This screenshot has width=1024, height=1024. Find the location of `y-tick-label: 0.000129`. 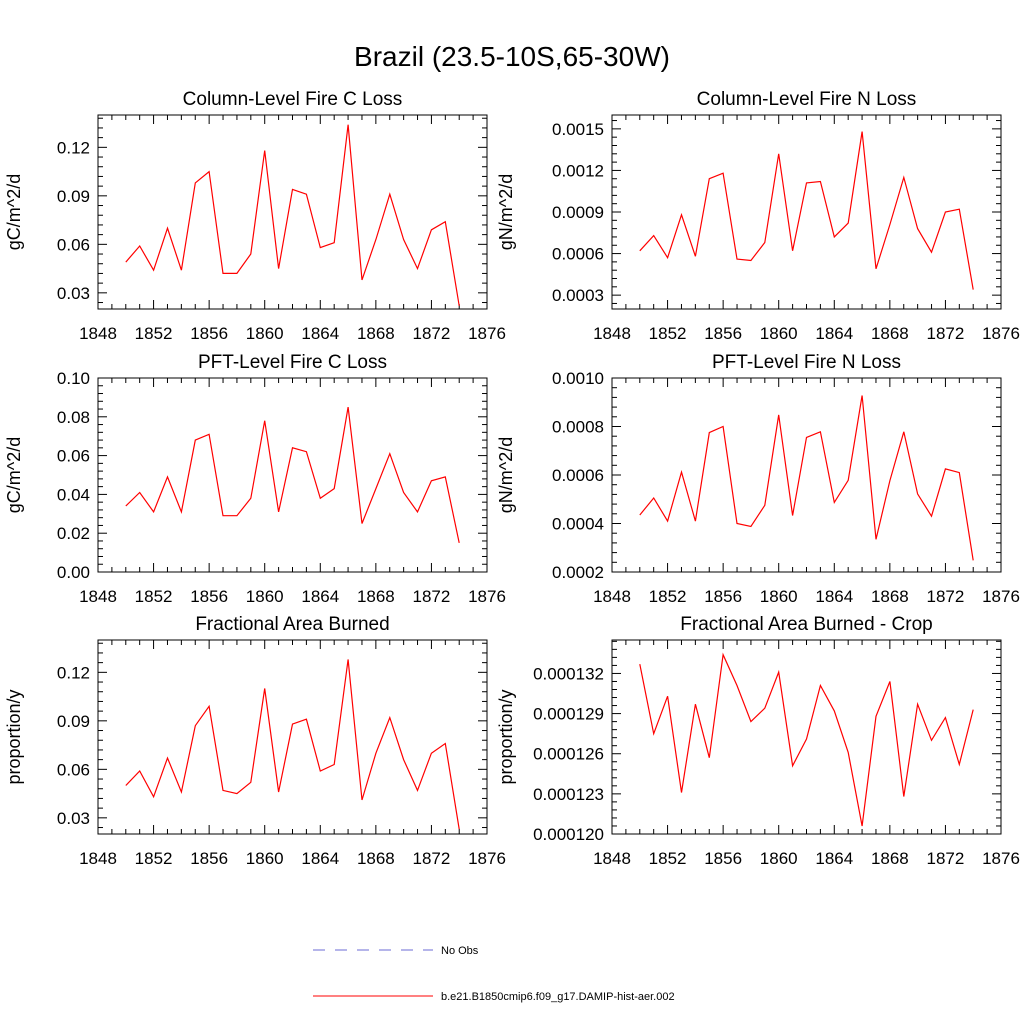

y-tick-label: 0.000129 is located at coordinates (568, 714).